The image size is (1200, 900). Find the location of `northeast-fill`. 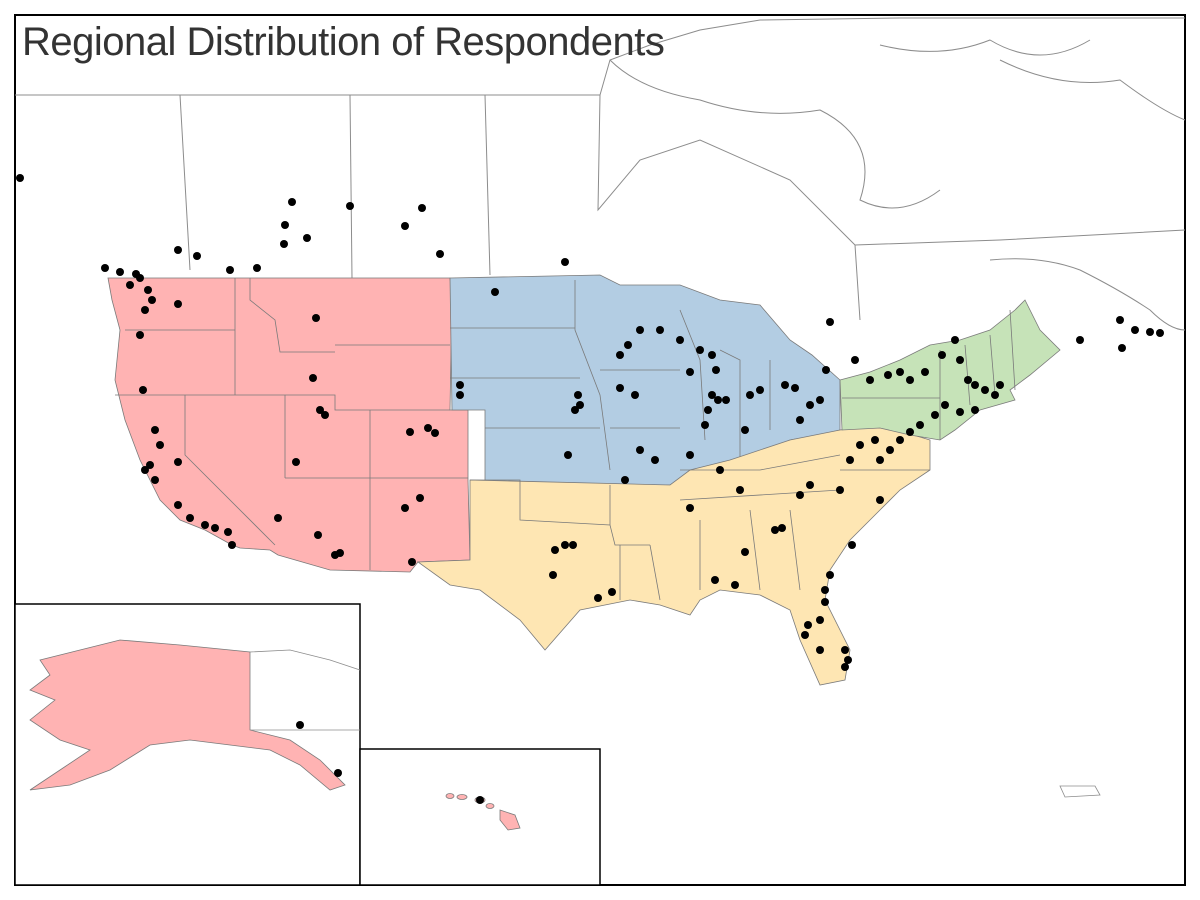

northeast-fill is located at coordinates (950, 370).